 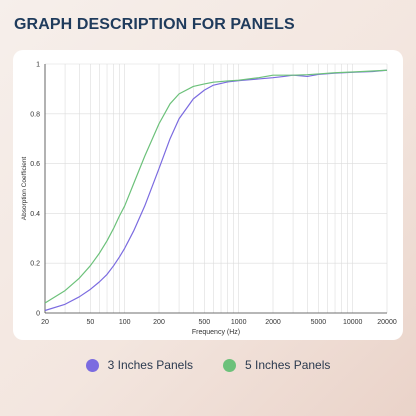 What do you see at coordinates (239, 322) in the screenshot?
I see `x-tick-label: 1000` at bounding box center [239, 322].